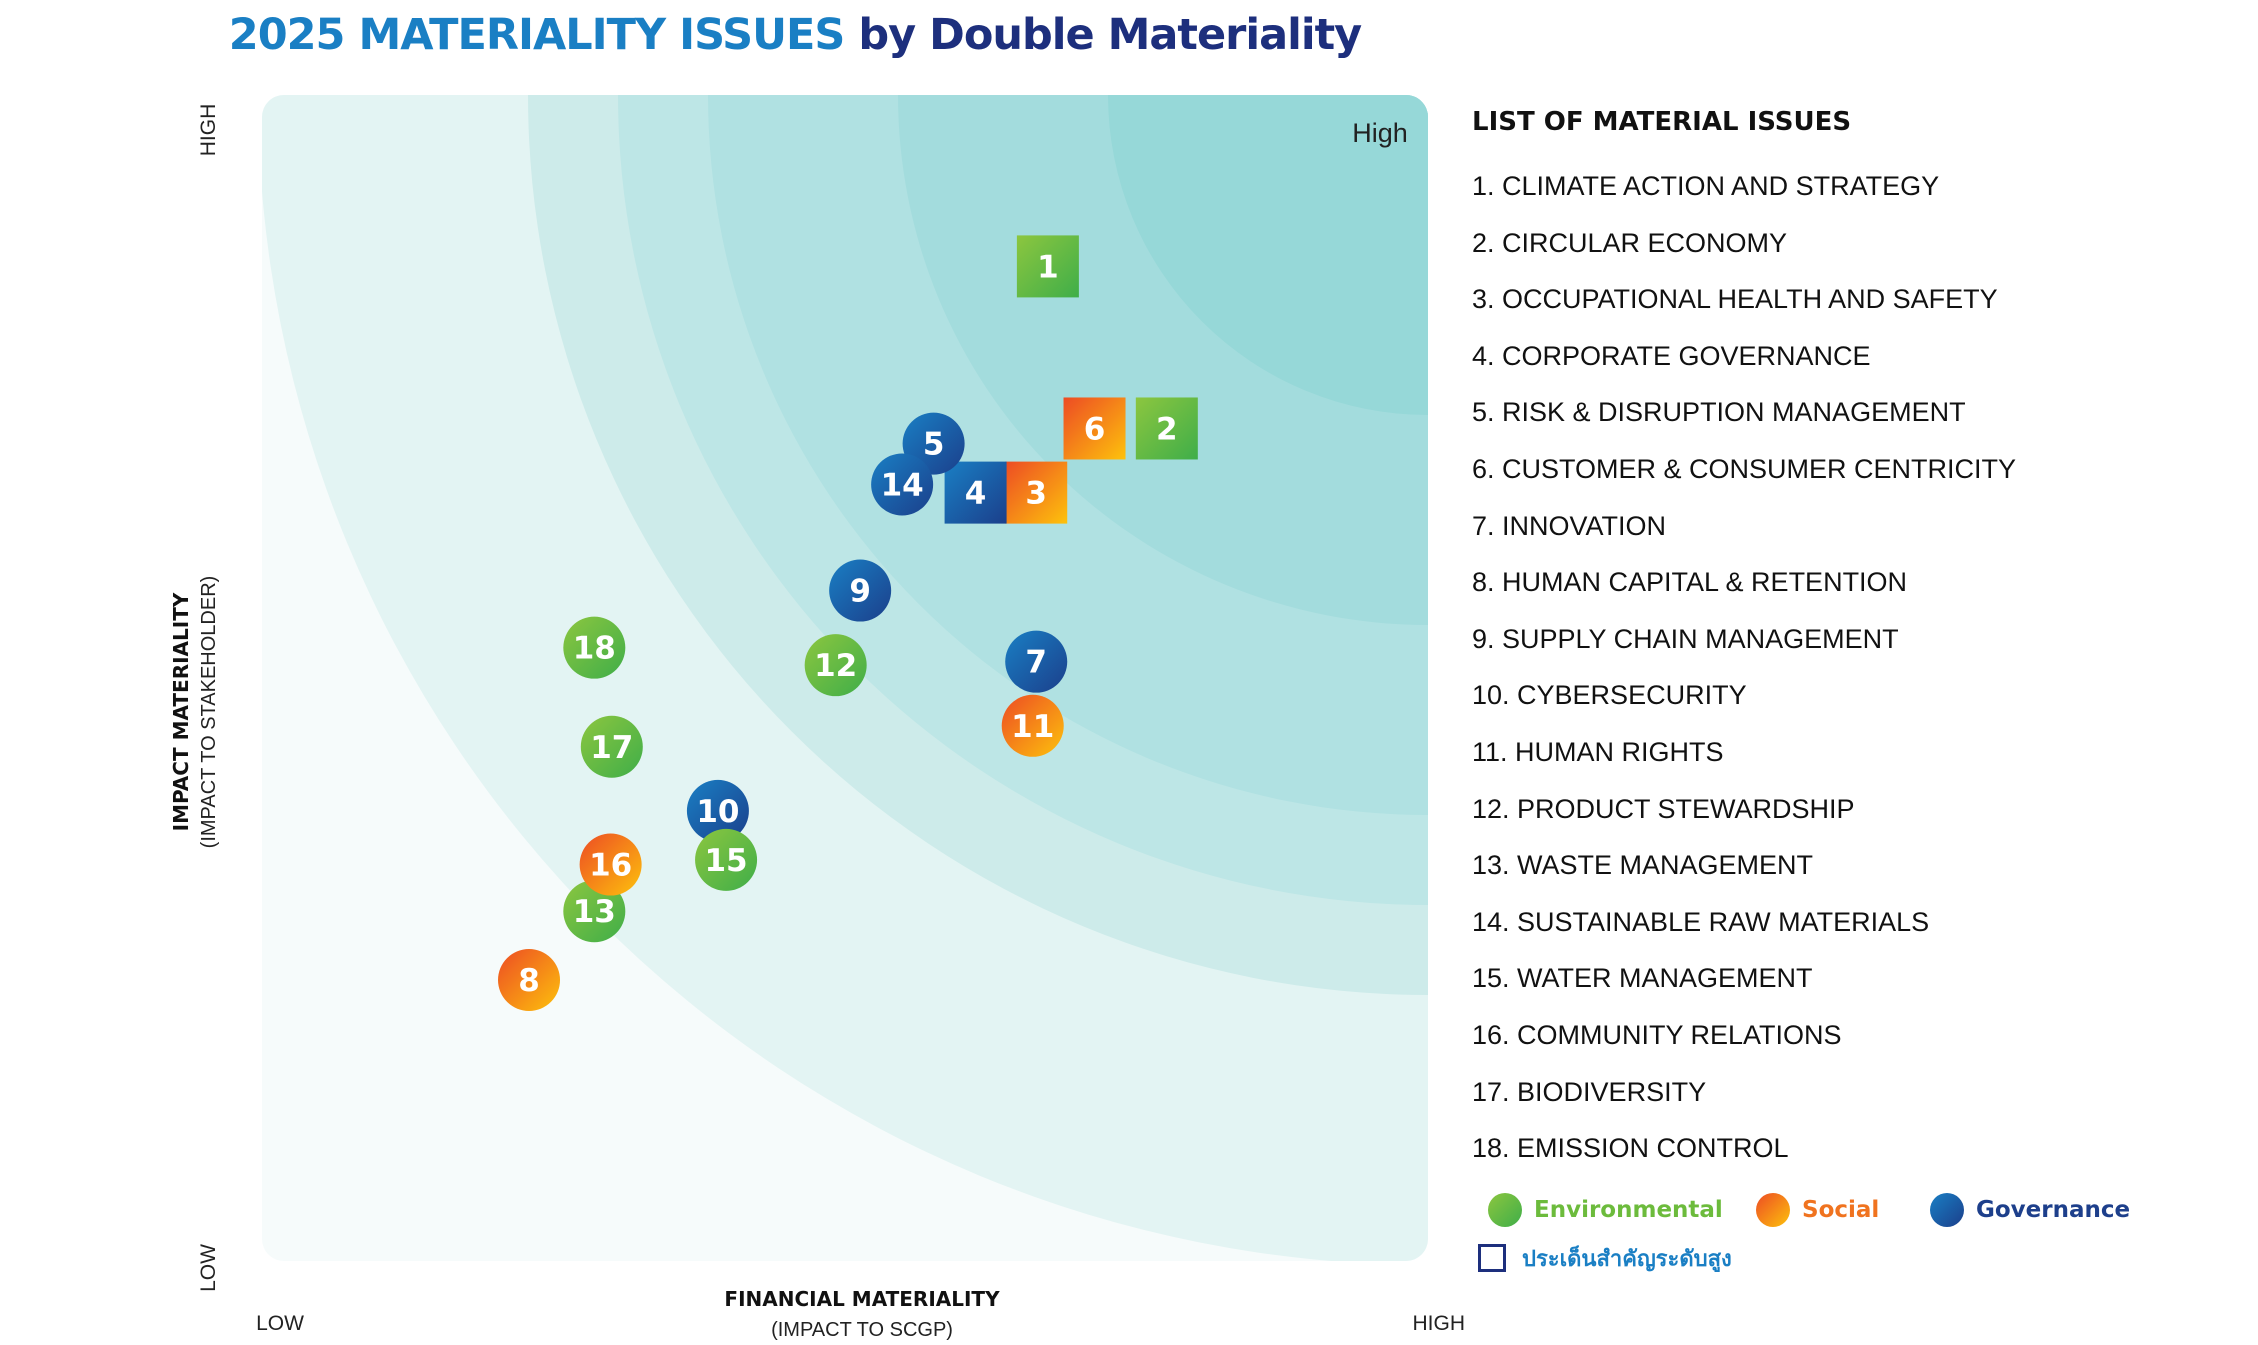  What do you see at coordinates (1719, 412) in the screenshot?
I see `list-item: 5. RISK & DISRUPTION MANAGEMENT` at bounding box center [1719, 412].